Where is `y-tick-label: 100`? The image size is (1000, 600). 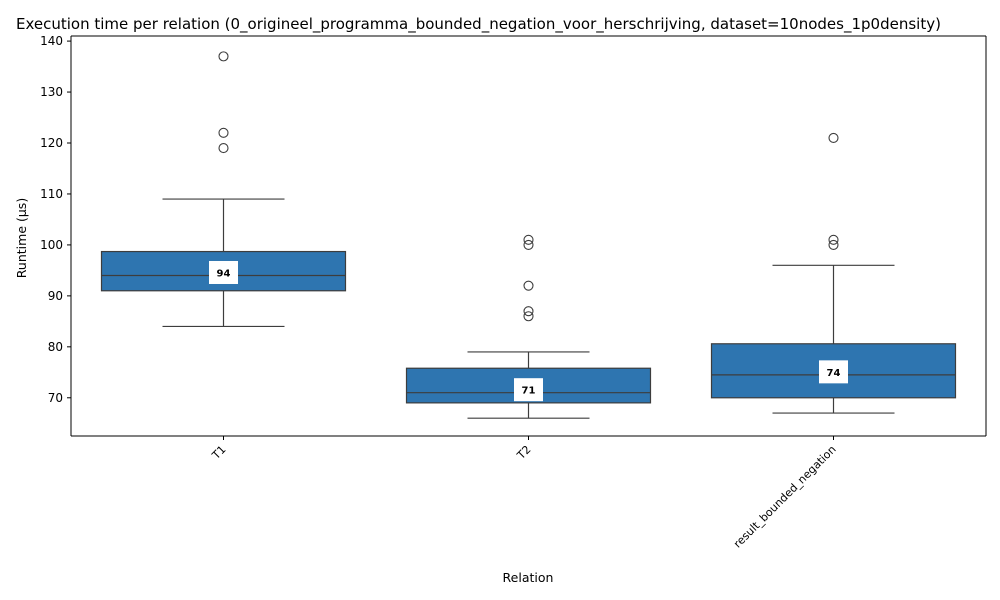 y-tick-label: 100 is located at coordinates (51, 245).